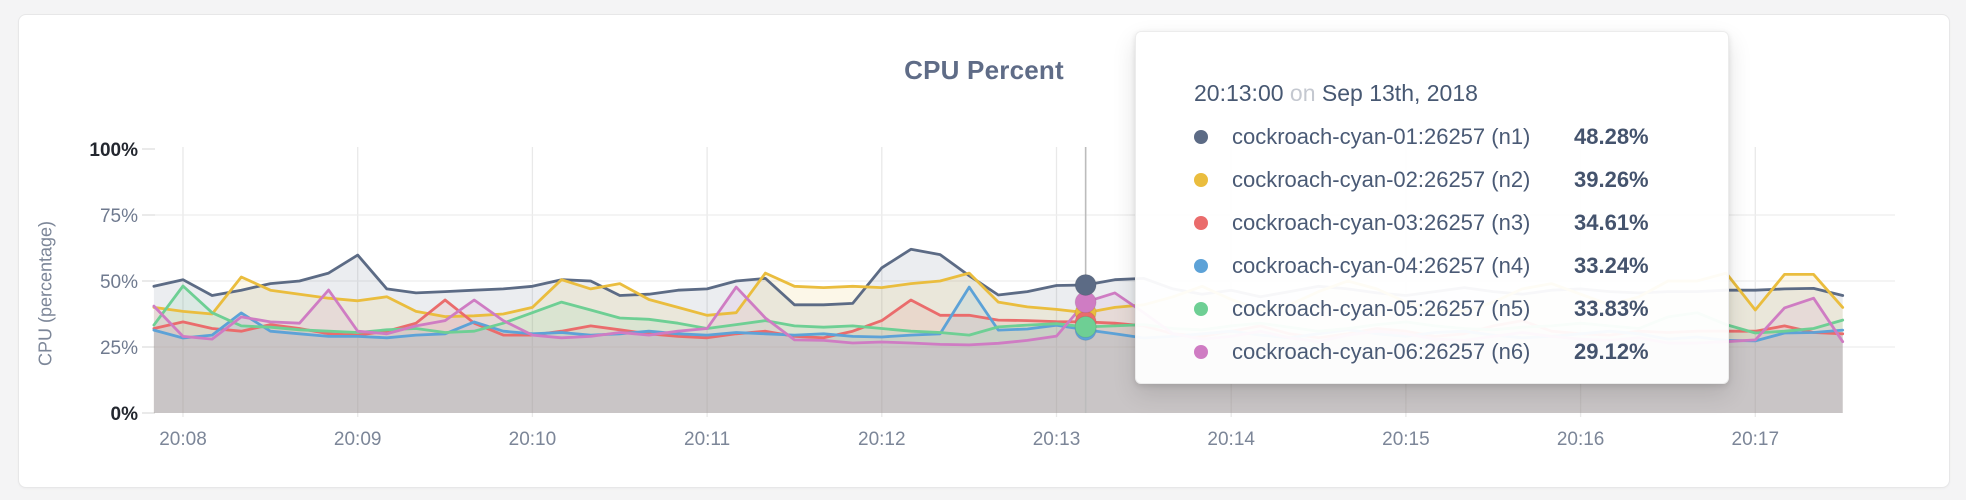 The width and height of the screenshot is (1966, 500). I want to click on tooltip-on-word: on, so click(1302, 93).